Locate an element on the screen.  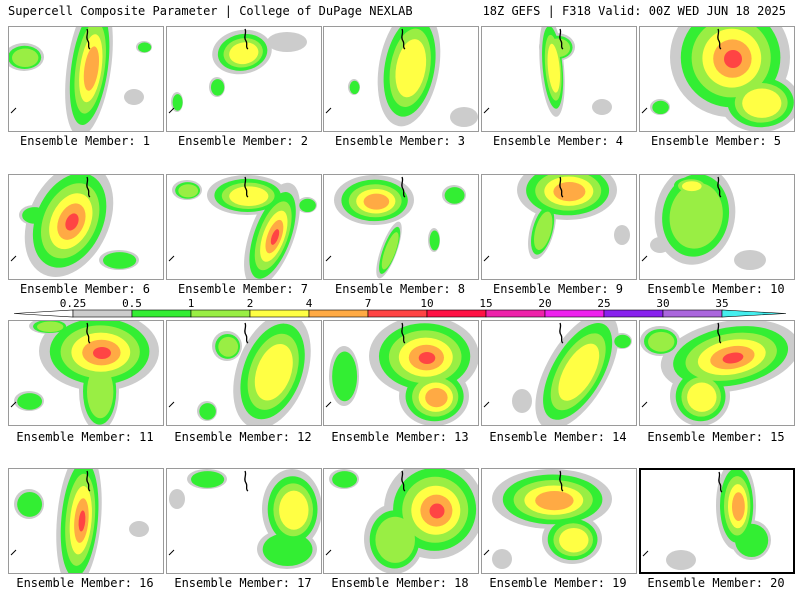
legend-tick-label: 4 is located at coordinates (309, 303).